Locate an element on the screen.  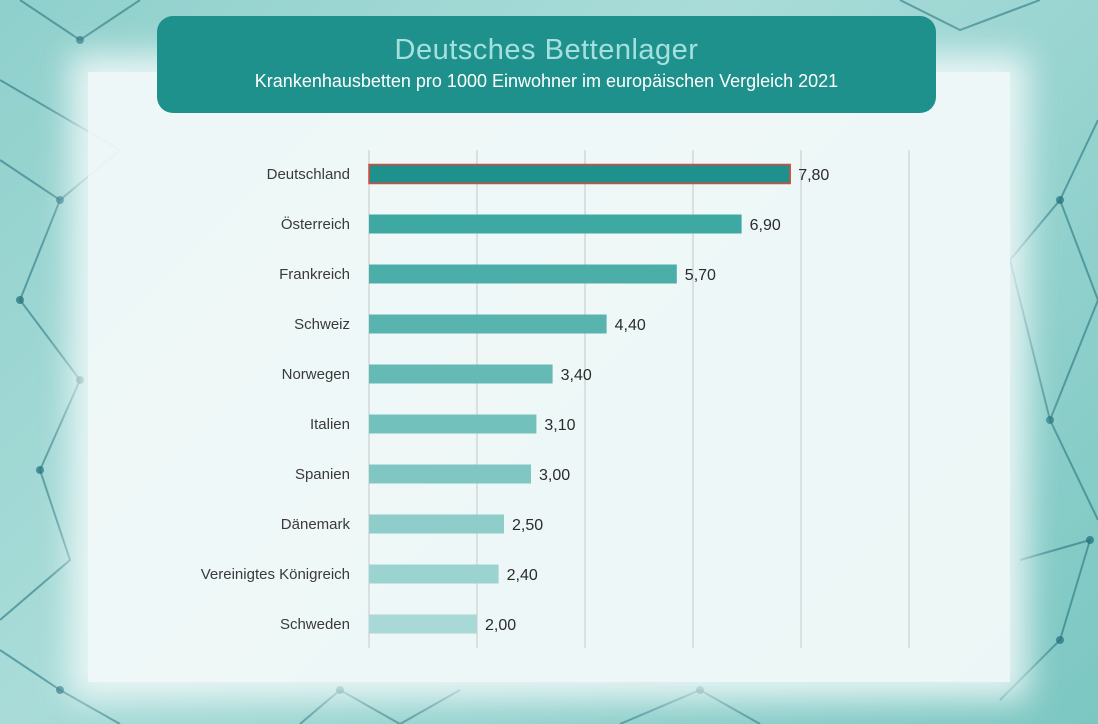
chart-title: Deutsches Bettenlager is located at coordinates (546, 50).